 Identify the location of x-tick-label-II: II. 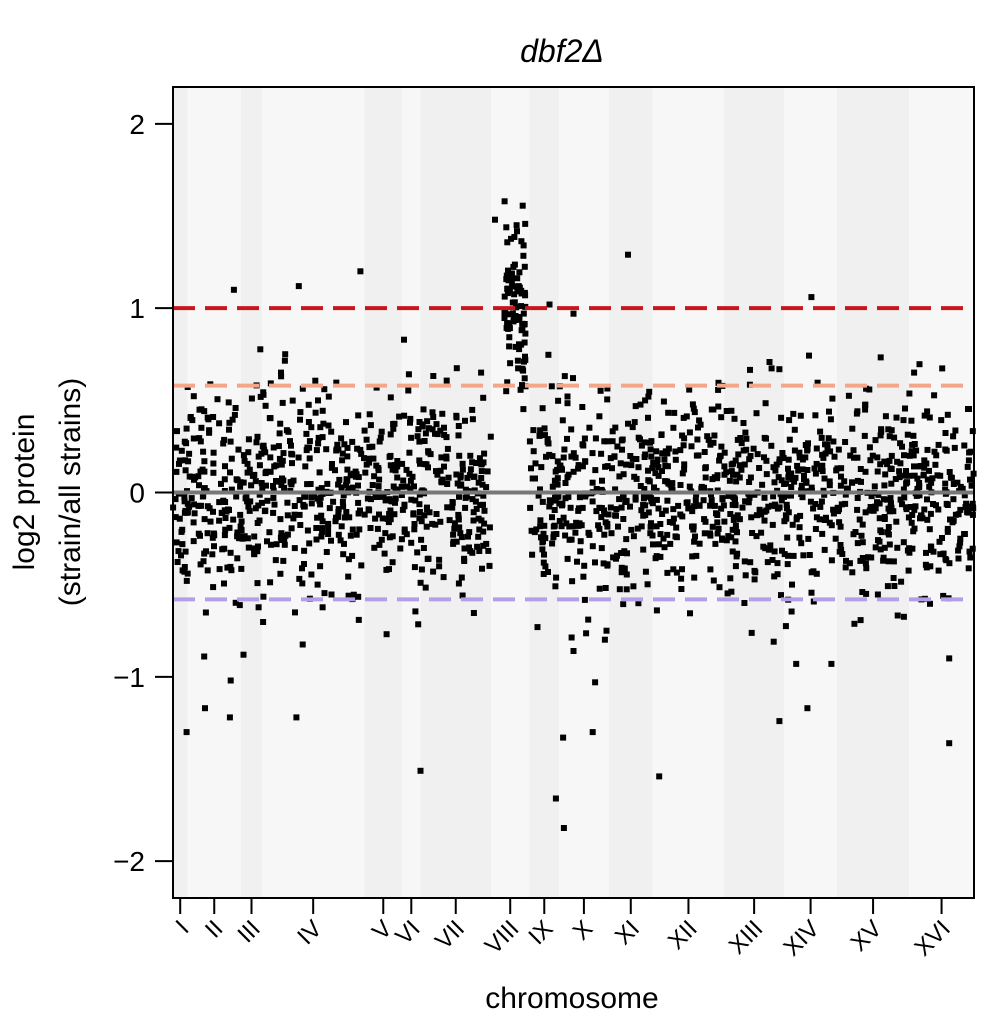
(214, 929).